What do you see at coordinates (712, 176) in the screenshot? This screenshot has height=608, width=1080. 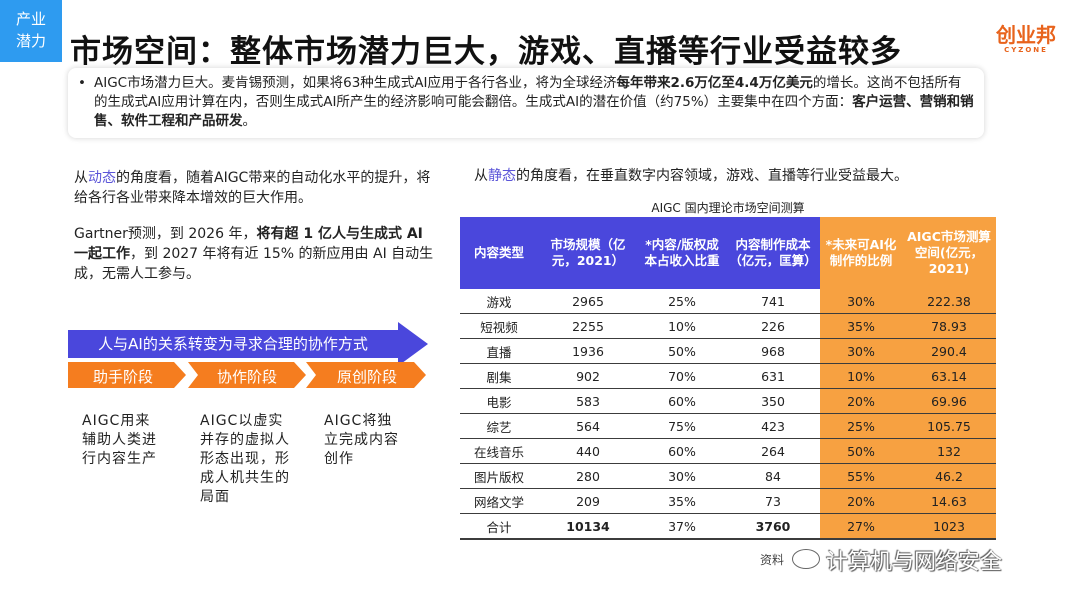 I see `static-view-text-b: 的角度看，在垂直数字内容领域，游戏、直播等行业受益最大。` at bounding box center [712, 176].